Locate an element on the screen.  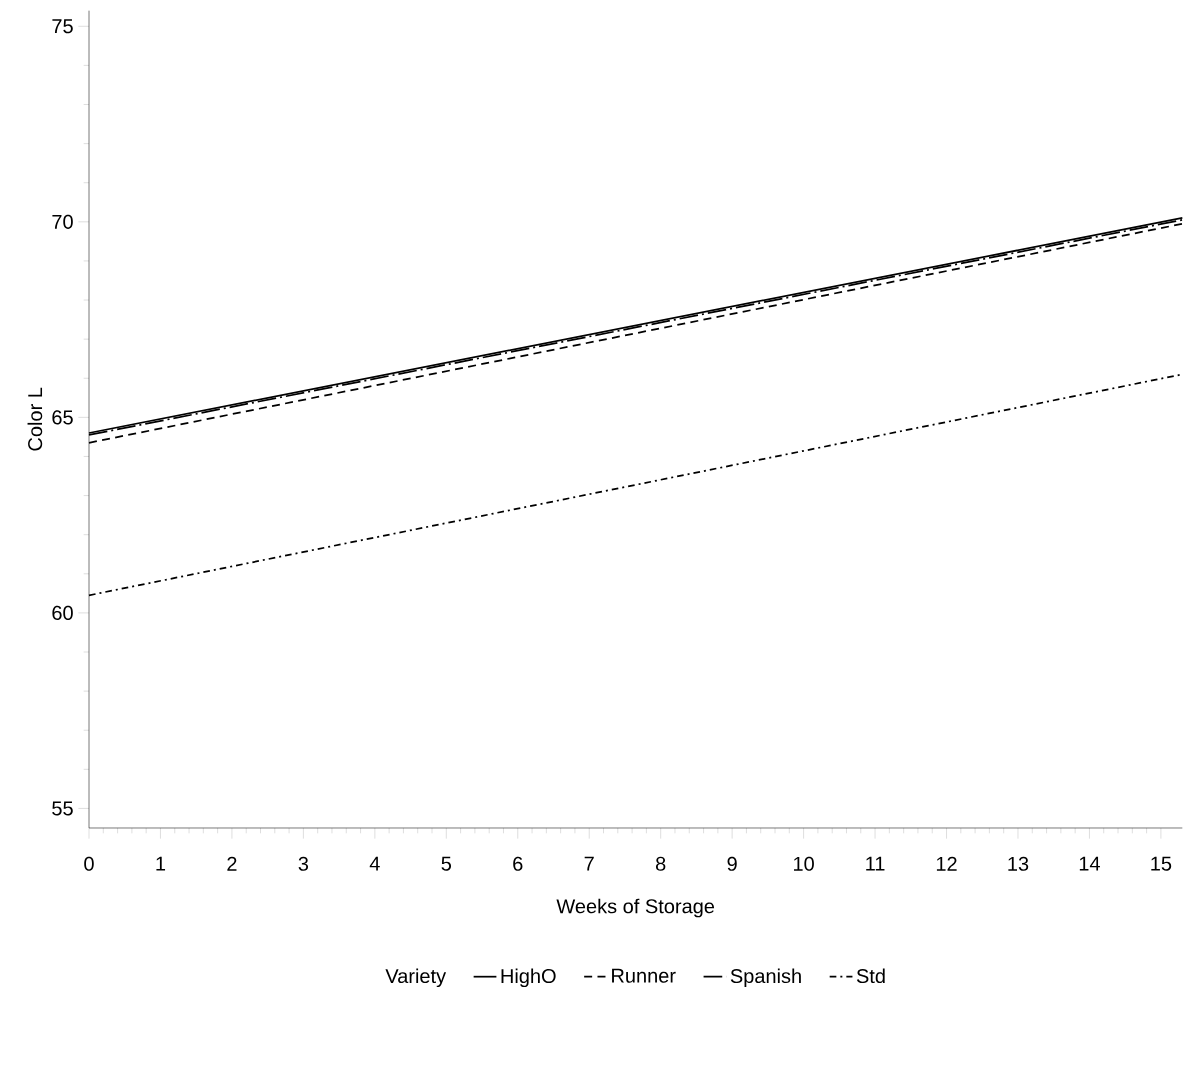
x-tick-label: 6 is located at coordinates (518, 863).